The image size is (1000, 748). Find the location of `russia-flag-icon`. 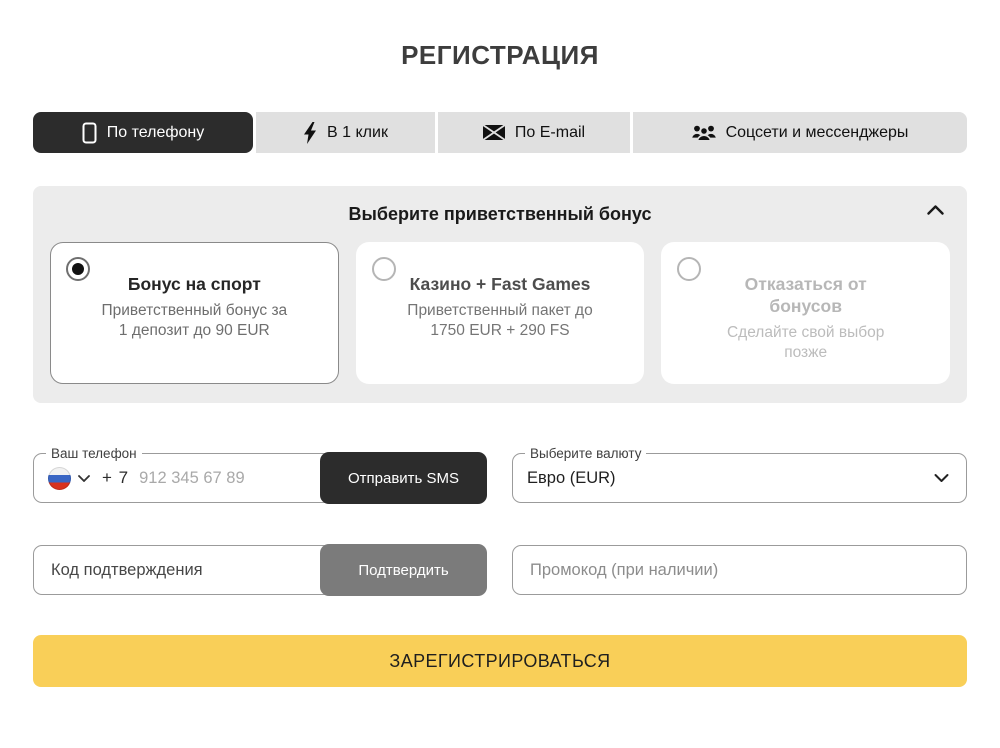

russia-flag-icon is located at coordinates (59, 478).